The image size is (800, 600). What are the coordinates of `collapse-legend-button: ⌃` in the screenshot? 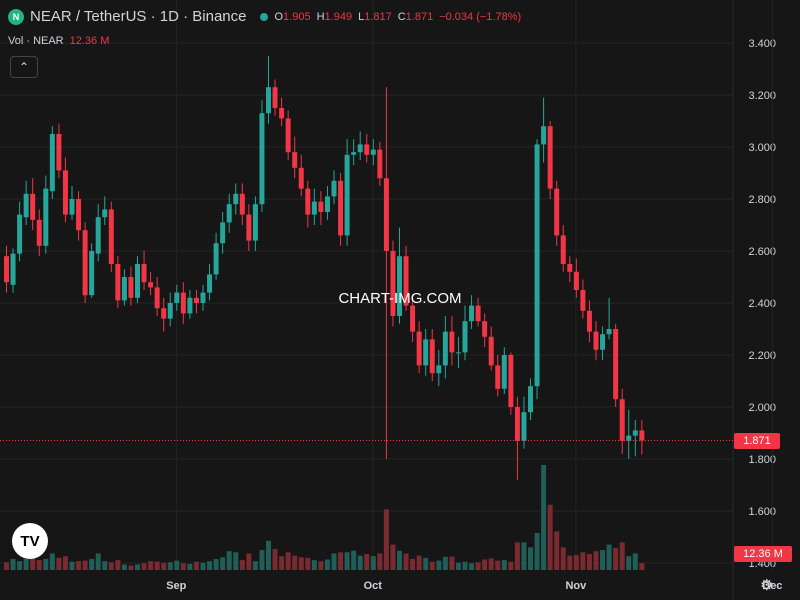 It's located at (24, 67).